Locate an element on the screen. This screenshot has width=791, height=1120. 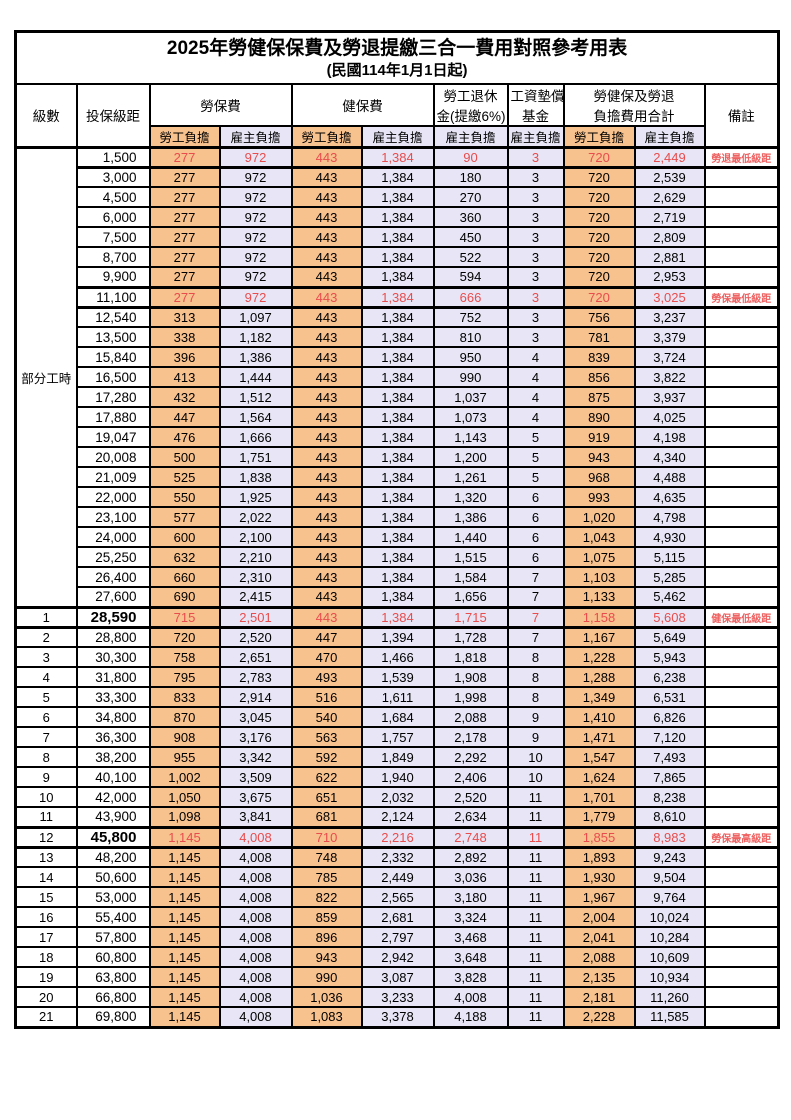
value-cell: 859 is located at coordinates (326, 917).